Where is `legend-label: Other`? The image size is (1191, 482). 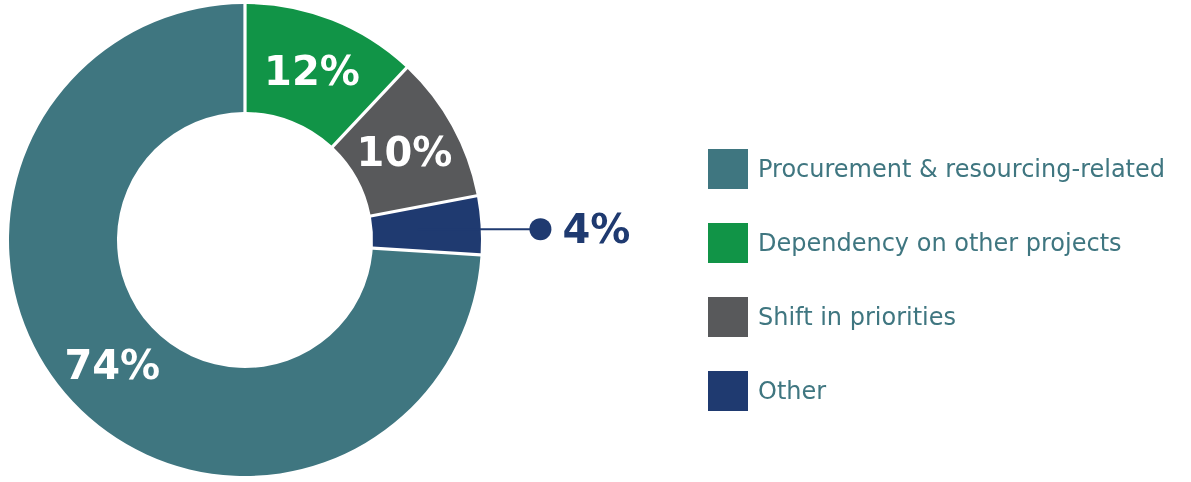
legend-label: Other is located at coordinates (792, 391).